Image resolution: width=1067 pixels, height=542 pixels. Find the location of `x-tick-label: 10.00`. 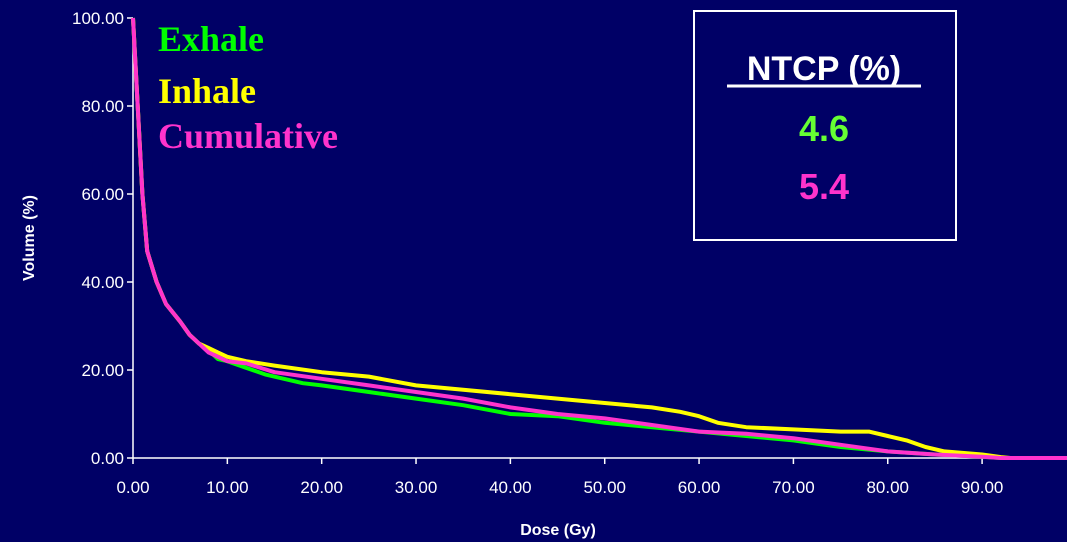

x-tick-label: 10.00 is located at coordinates (227, 487).